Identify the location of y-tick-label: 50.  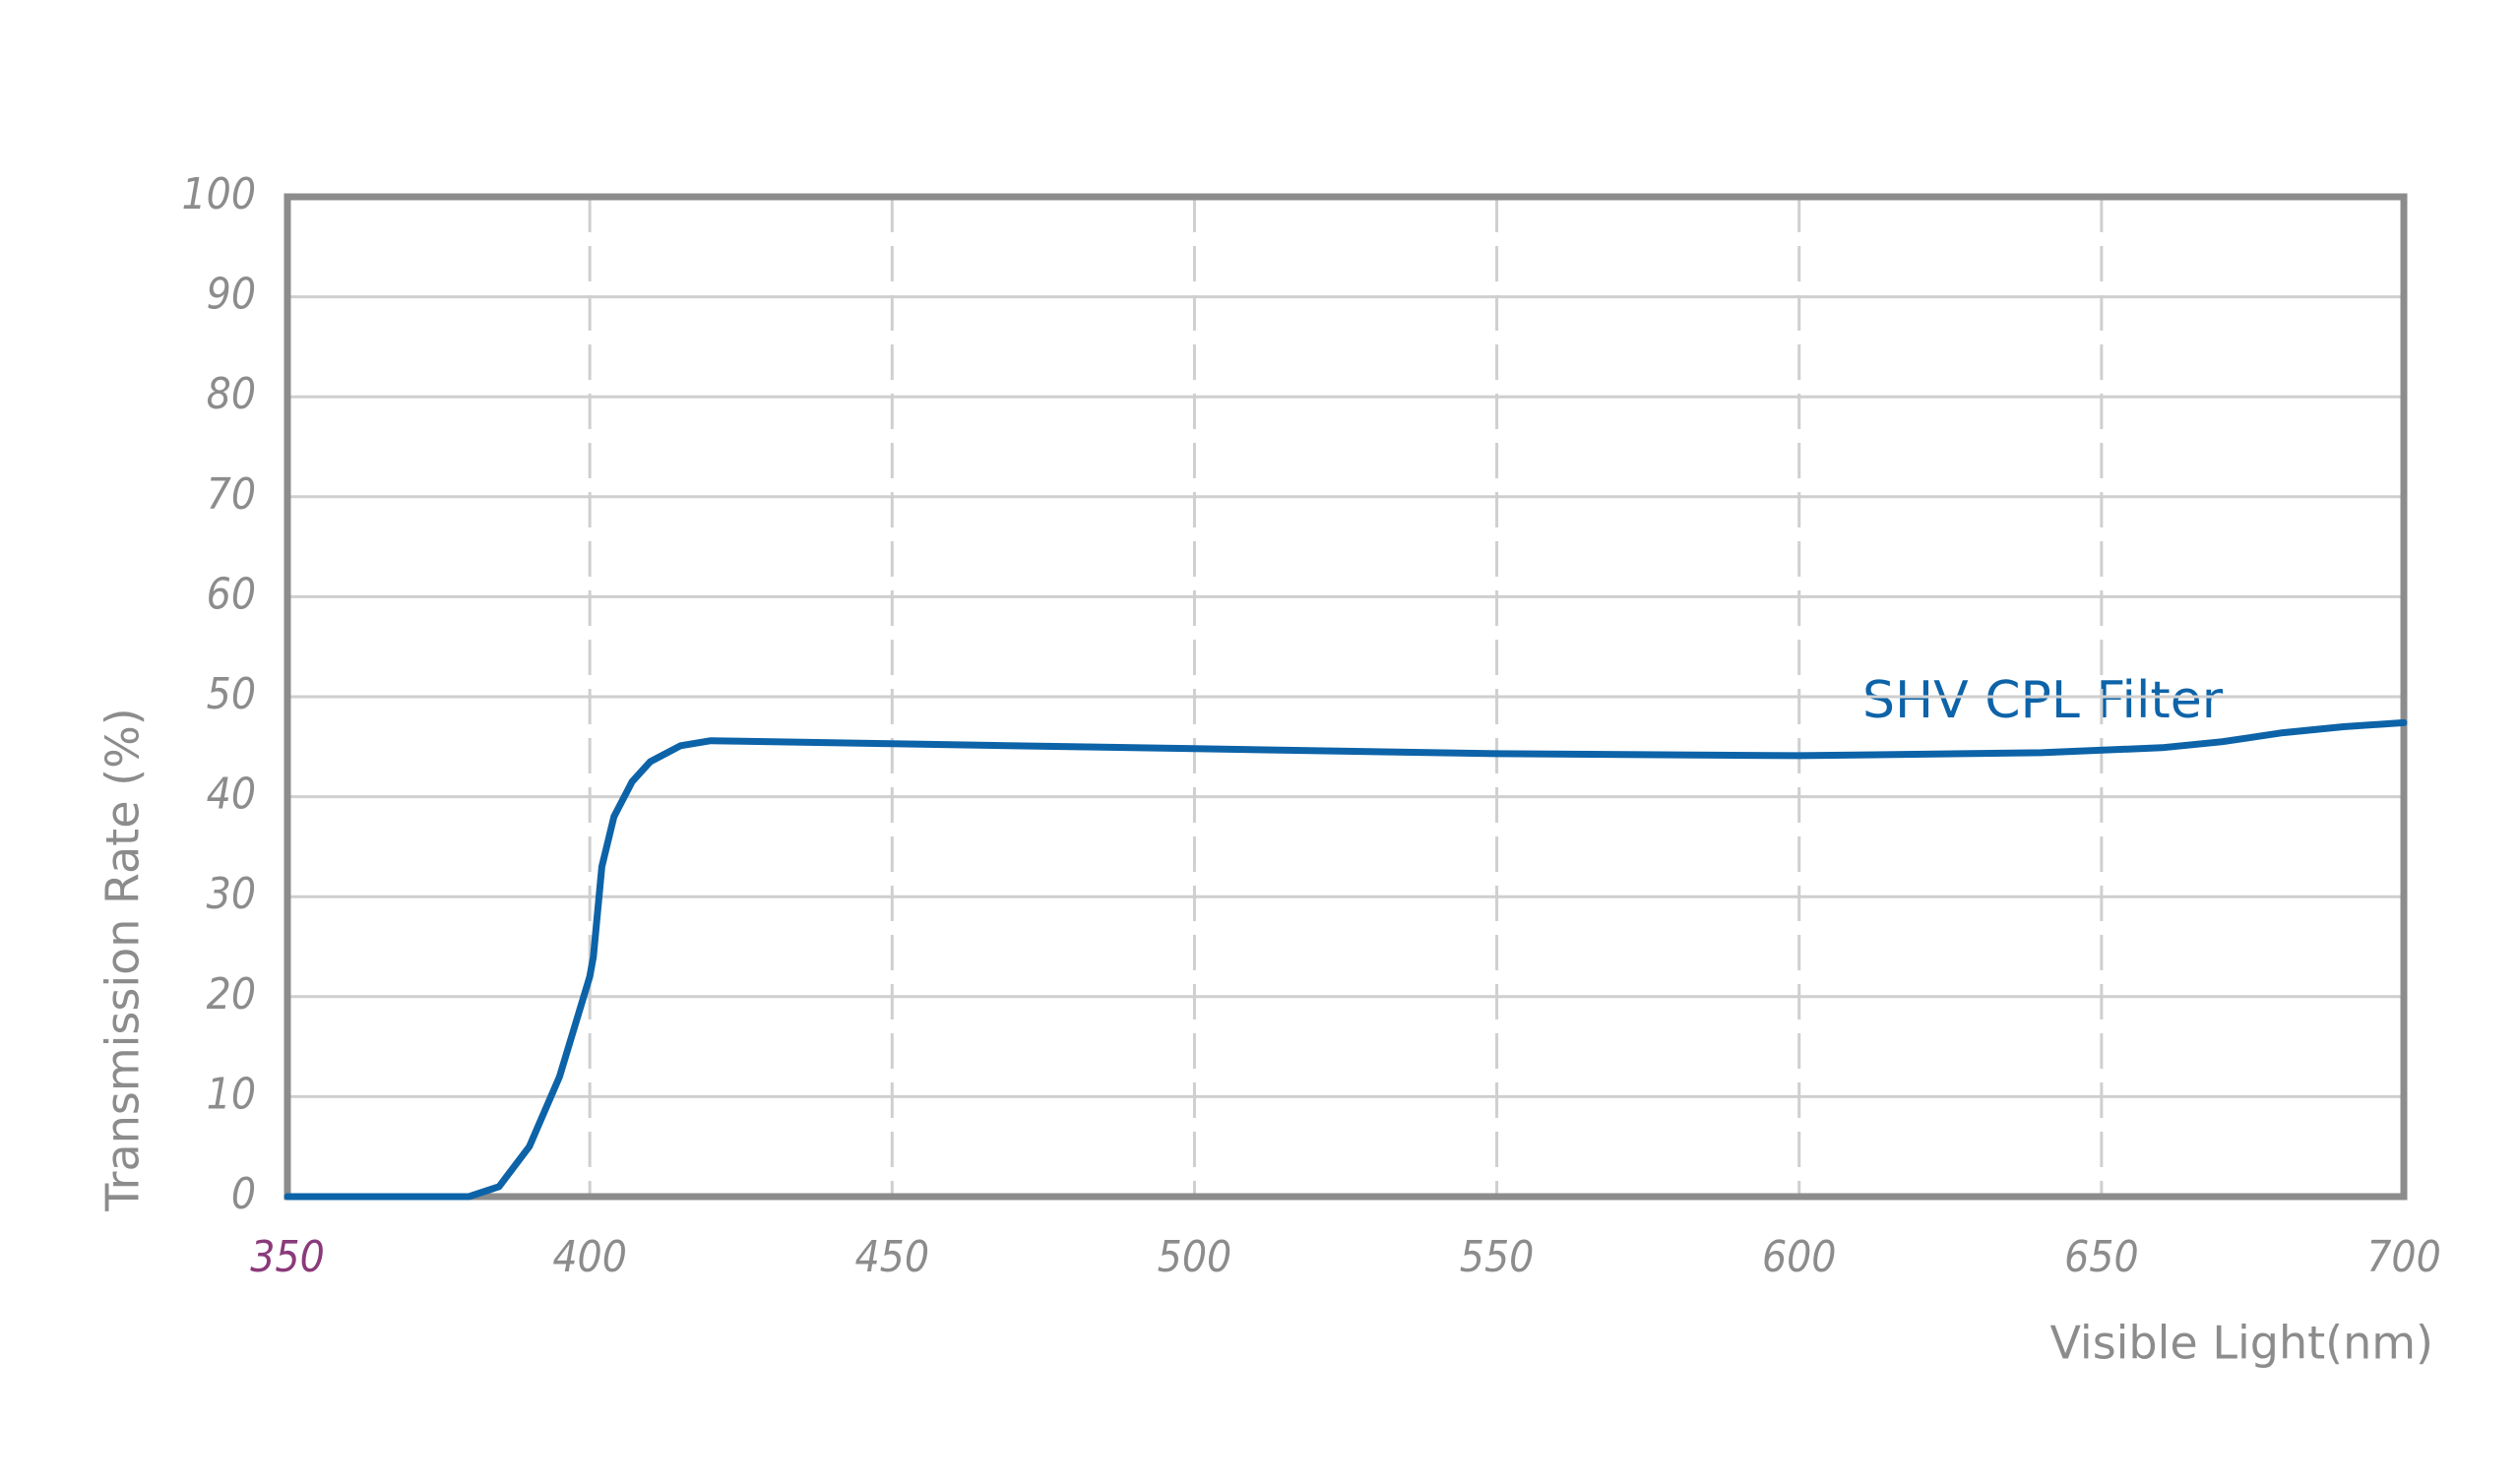
(231, 694).